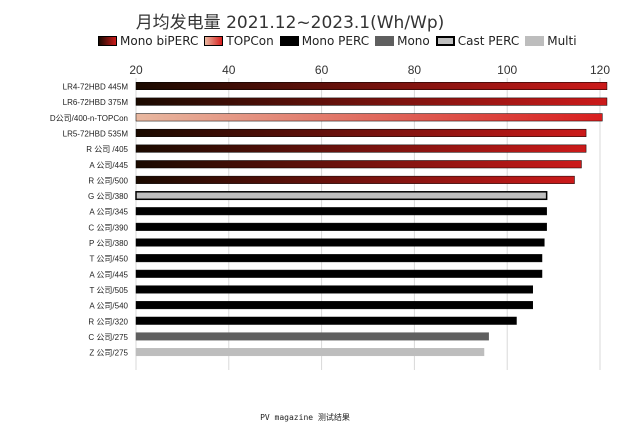 Image resolution: width=640 pixels, height=431 pixels. I want to click on legend-item-mono-perc: Mono PERC, so click(324, 41).